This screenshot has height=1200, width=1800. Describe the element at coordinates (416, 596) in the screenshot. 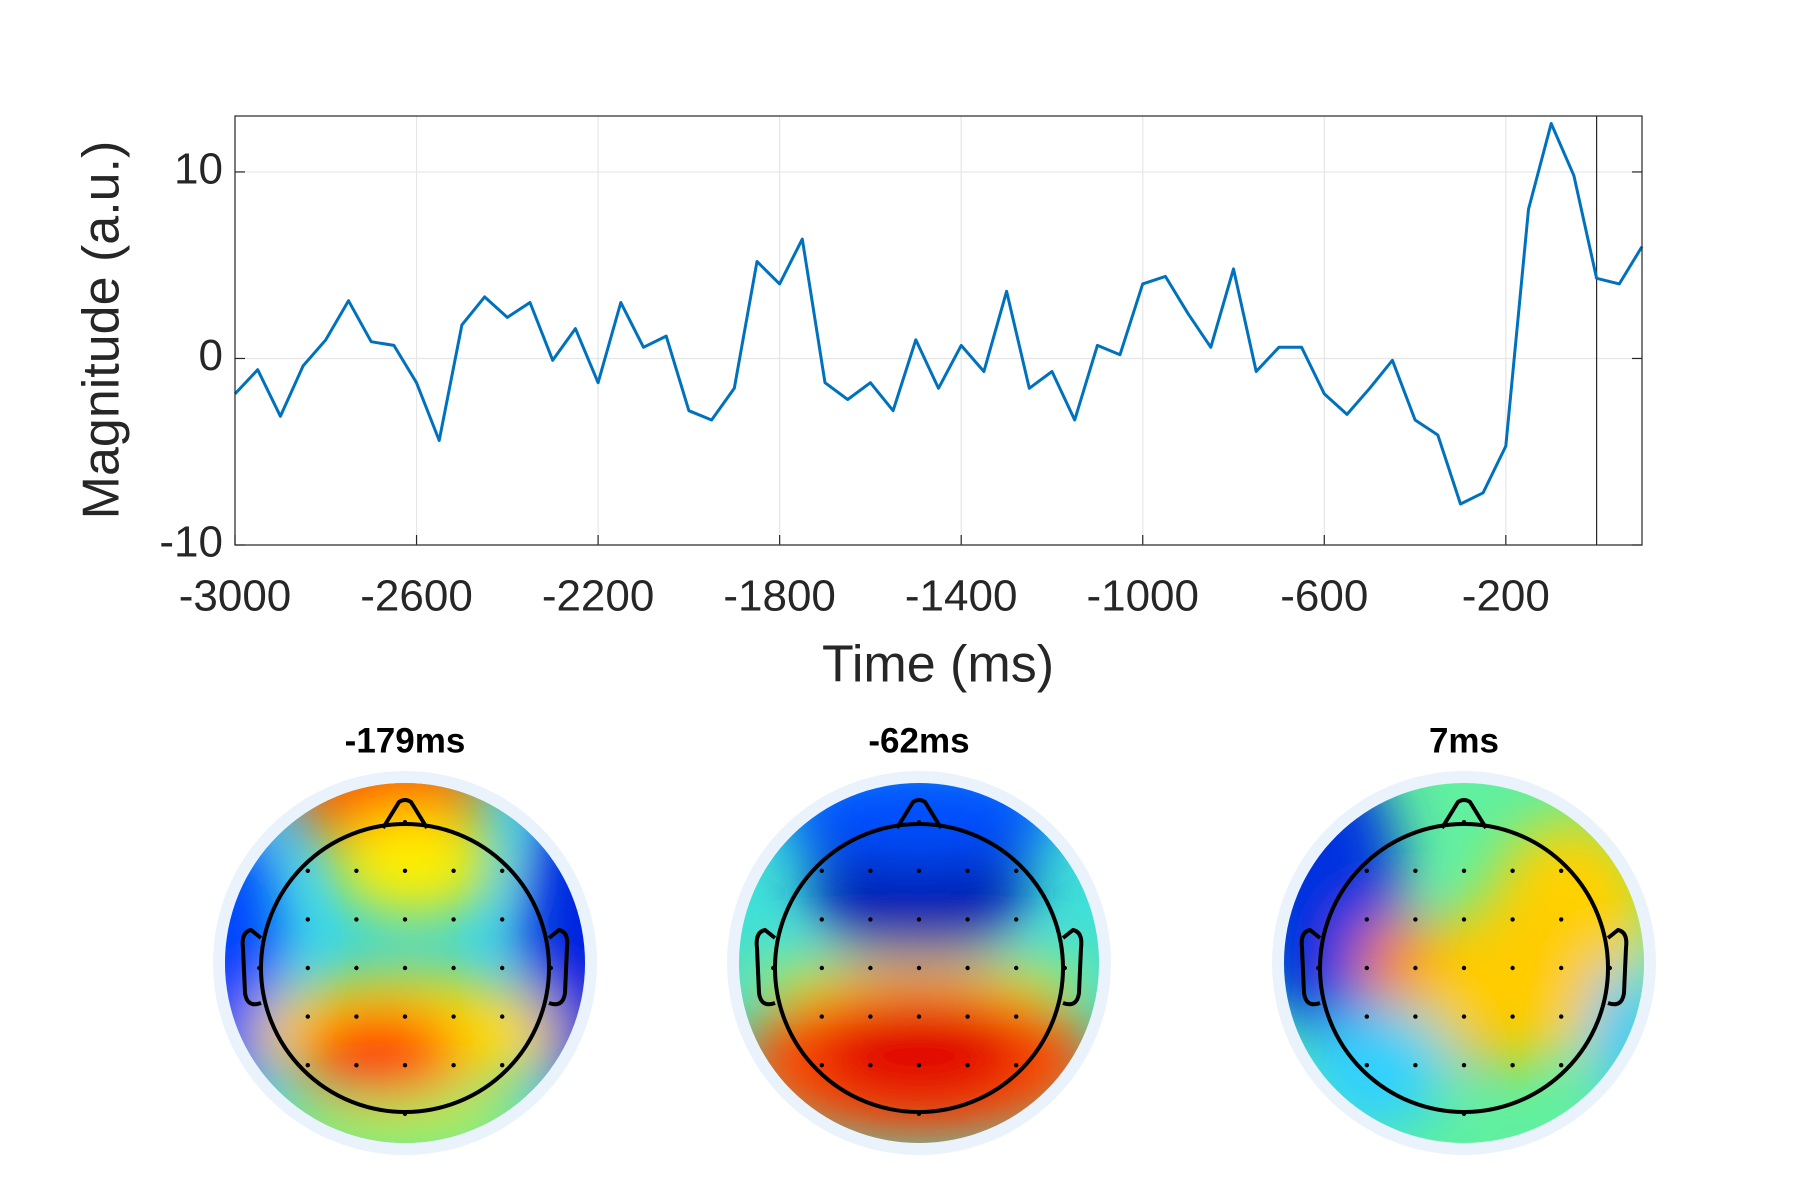

I see `x-tick-label: -2600` at that location.